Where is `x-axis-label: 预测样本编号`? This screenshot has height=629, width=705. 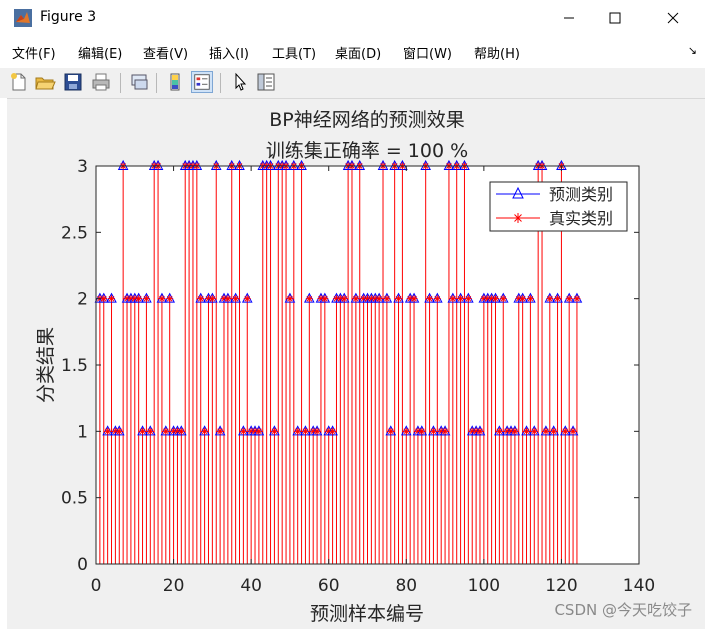 x-axis-label: 预测样本编号 is located at coordinates (367, 614).